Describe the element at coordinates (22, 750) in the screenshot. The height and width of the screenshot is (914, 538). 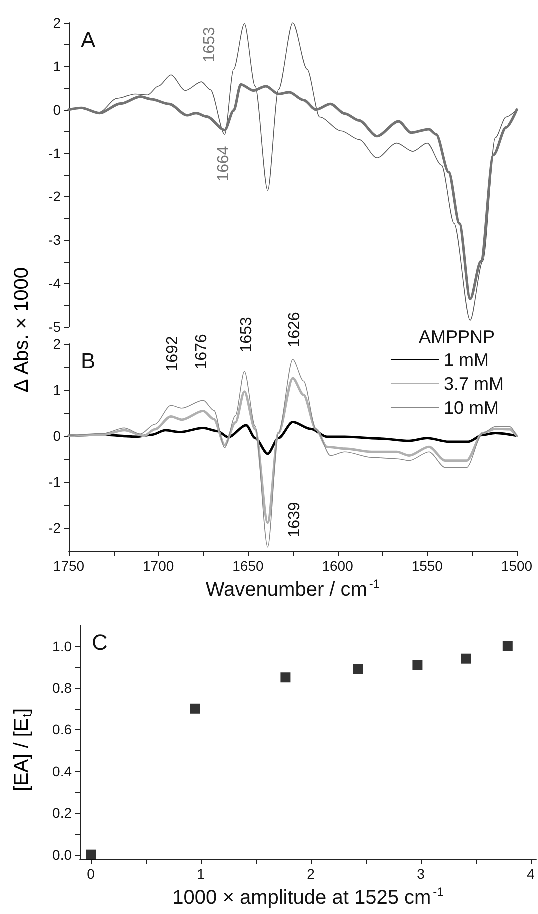
I see `y-axis-title: [EA] / [Et]` at that location.